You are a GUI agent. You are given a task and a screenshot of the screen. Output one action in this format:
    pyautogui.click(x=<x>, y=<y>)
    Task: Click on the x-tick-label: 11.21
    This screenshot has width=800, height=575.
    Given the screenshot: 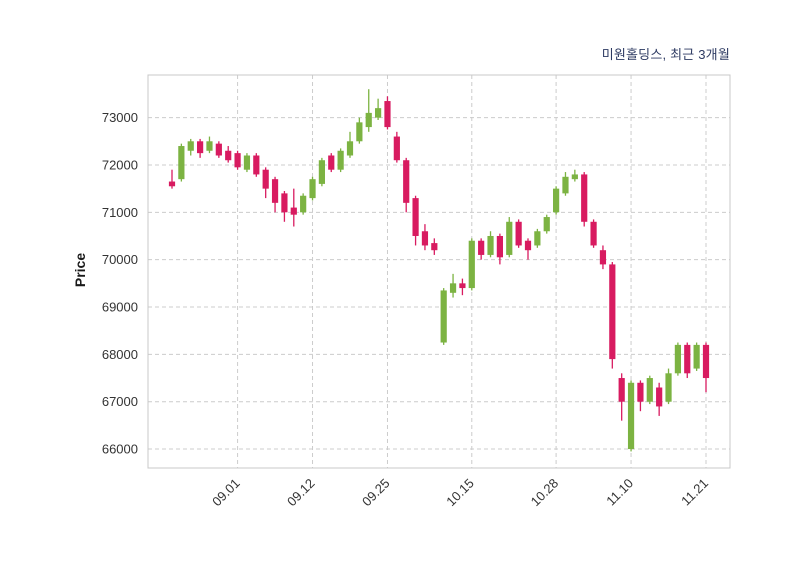 What is the action you would take?
    pyautogui.click(x=694, y=492)
    